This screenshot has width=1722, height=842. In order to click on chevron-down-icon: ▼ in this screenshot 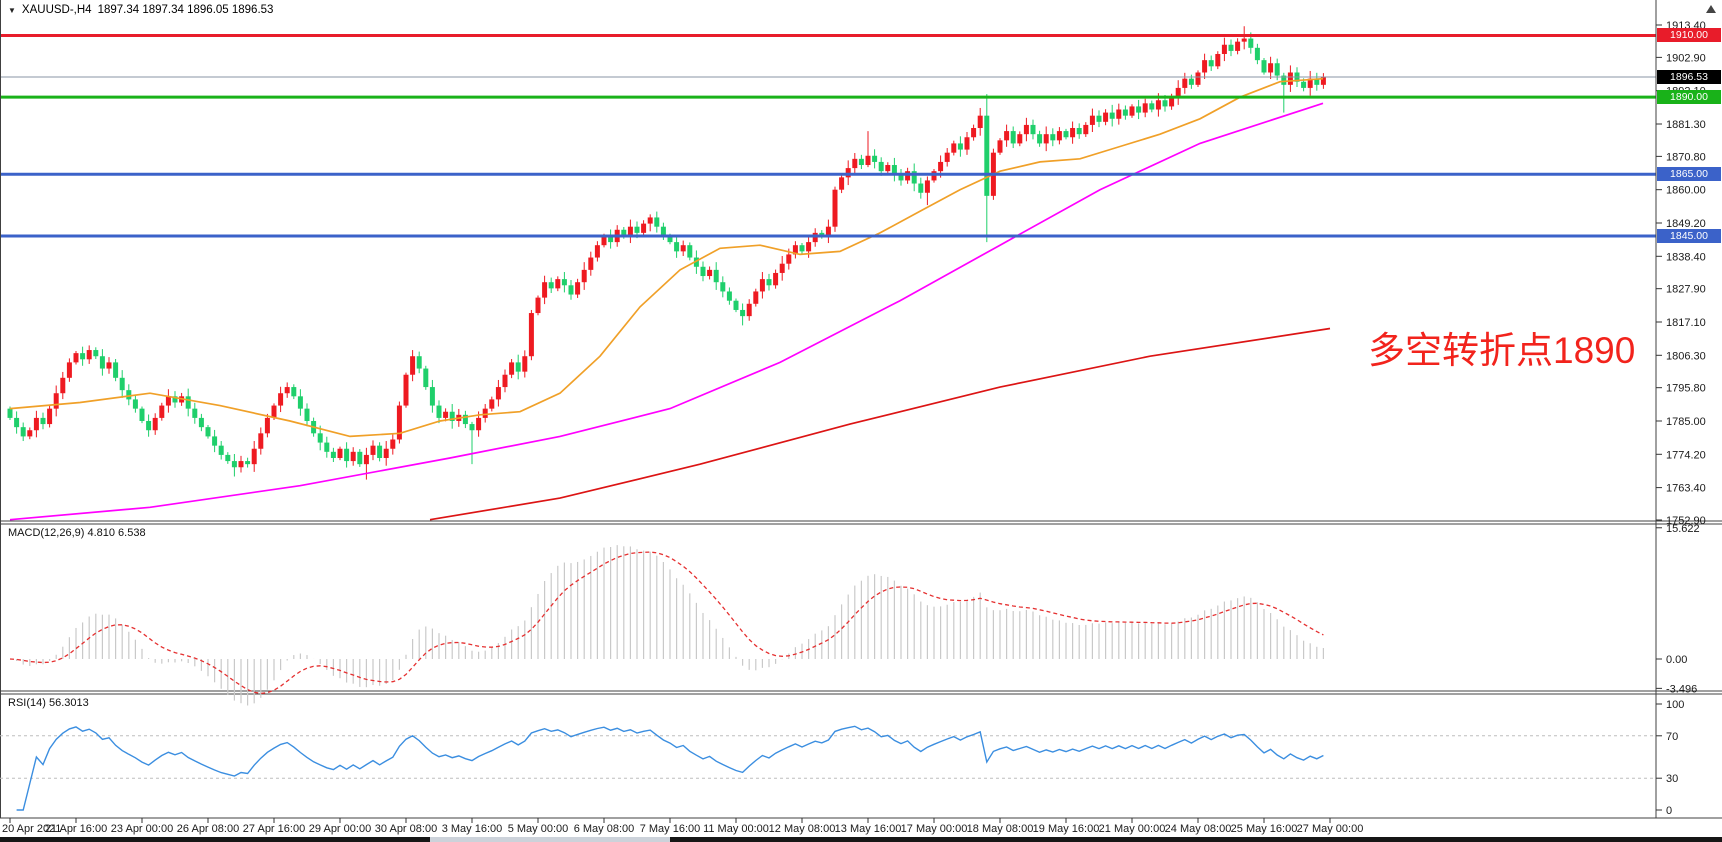, I will do `click(12, 10)`.